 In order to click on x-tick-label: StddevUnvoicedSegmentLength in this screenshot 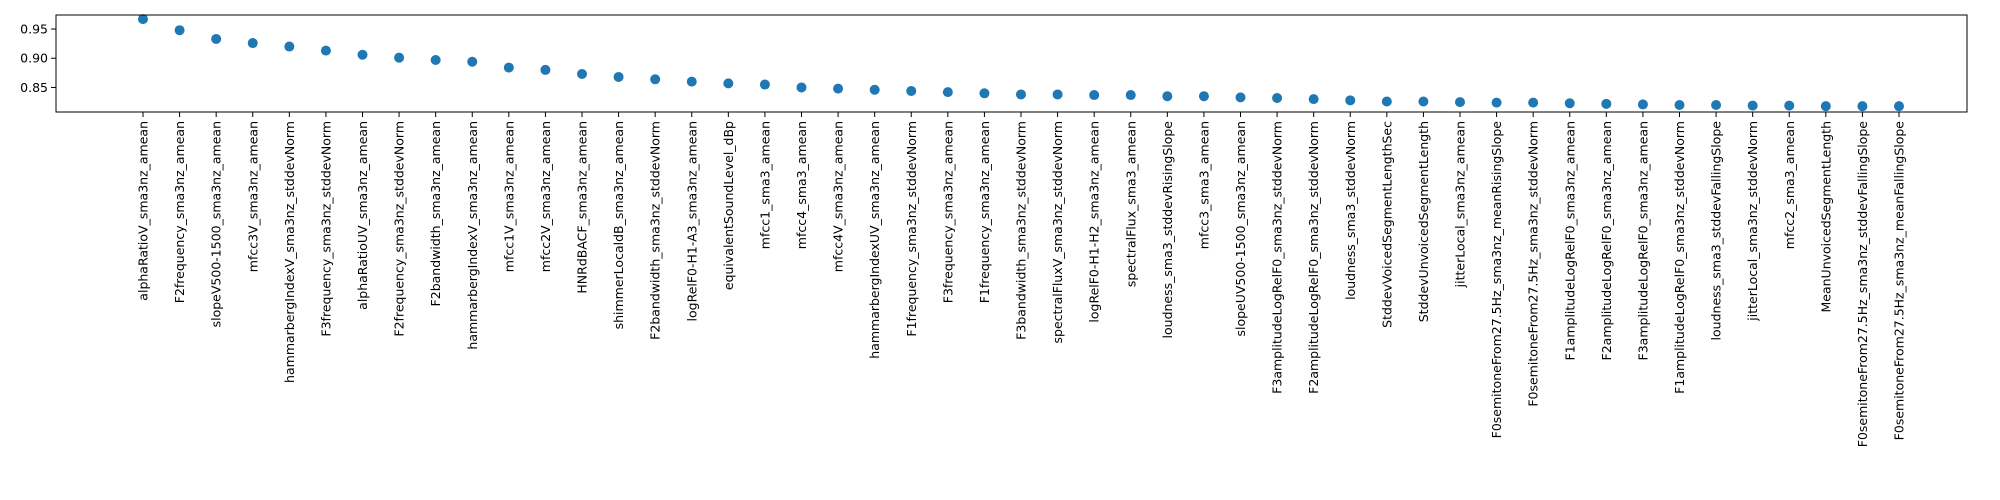, I will do `click(1423, 221)`.